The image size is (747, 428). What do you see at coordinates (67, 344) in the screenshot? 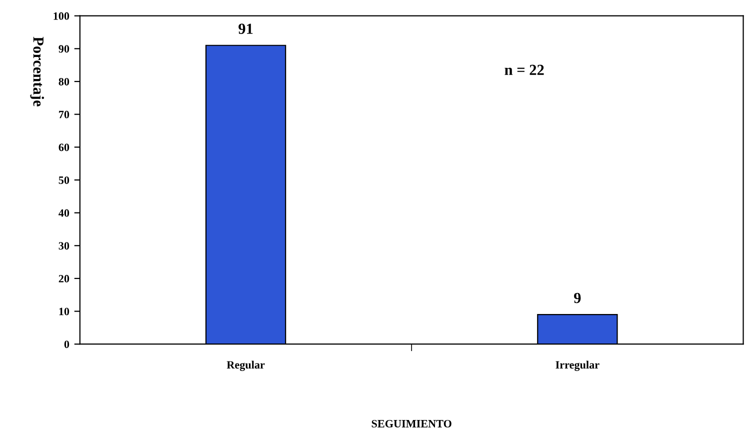
I see `y-tick-label: 0` at bounding box center [67, 344].